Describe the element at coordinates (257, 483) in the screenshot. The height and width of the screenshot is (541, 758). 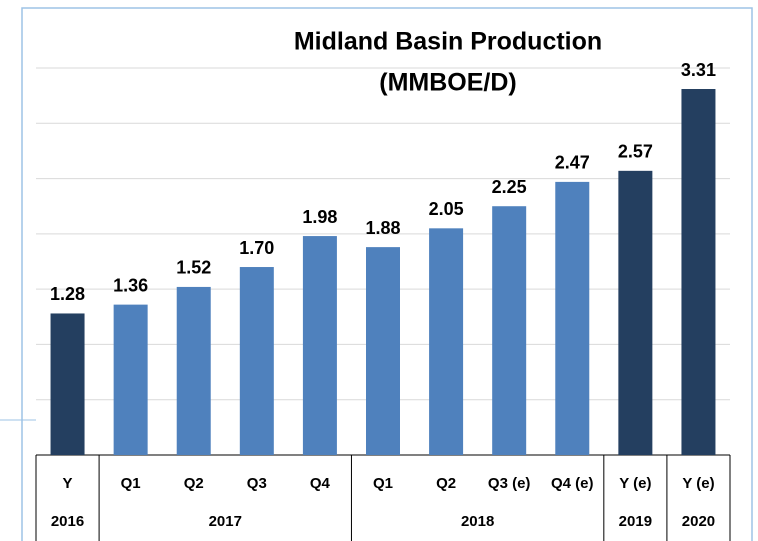
I see `x-tick-label: Q3` at that location.